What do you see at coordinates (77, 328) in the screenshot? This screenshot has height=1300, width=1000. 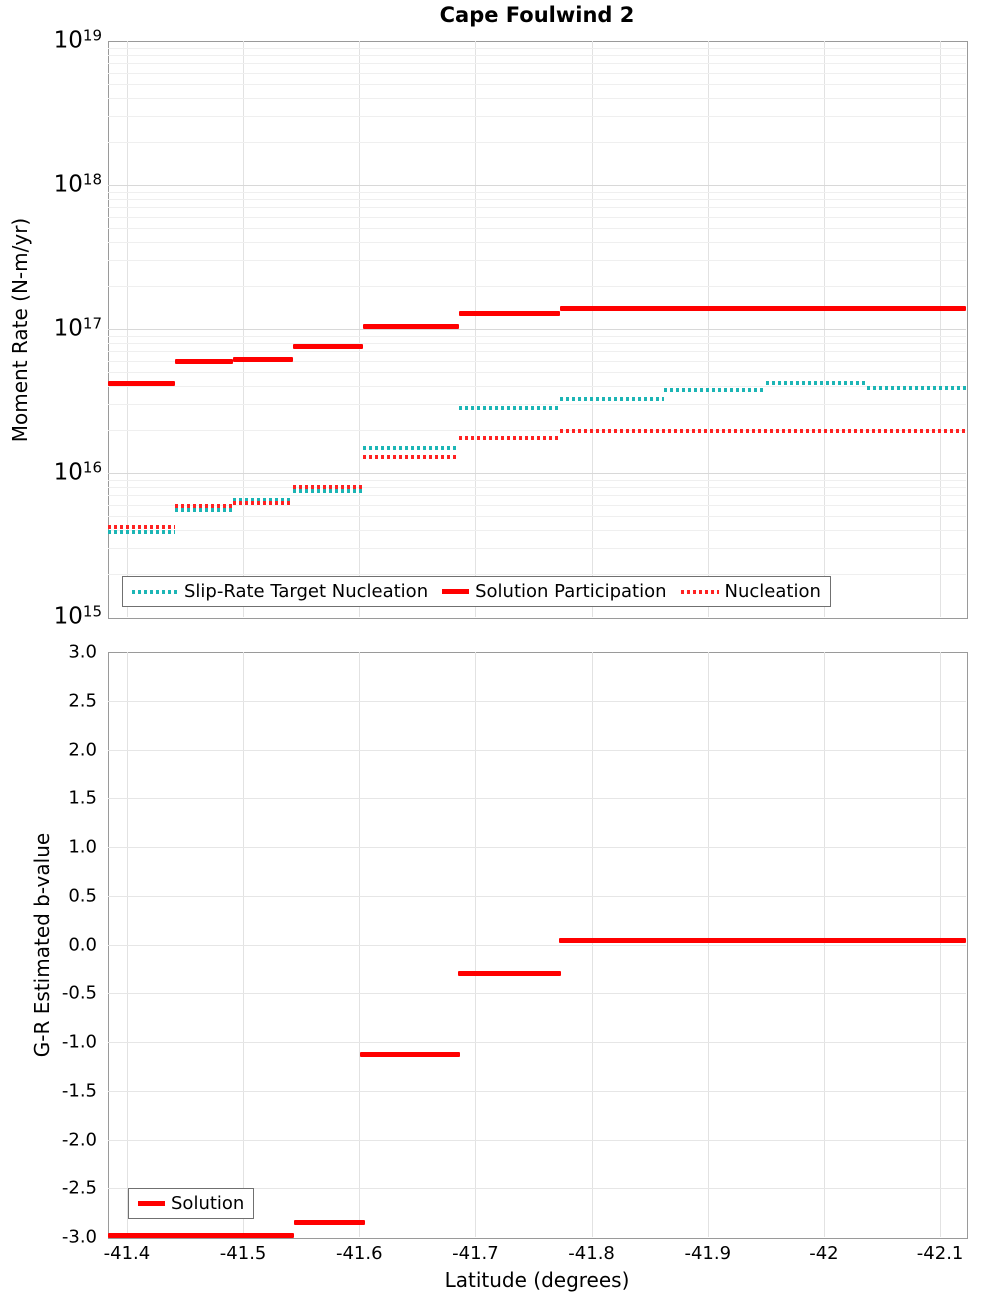 I see `y-tick-label: 1017` at bounding box center [77, 328].